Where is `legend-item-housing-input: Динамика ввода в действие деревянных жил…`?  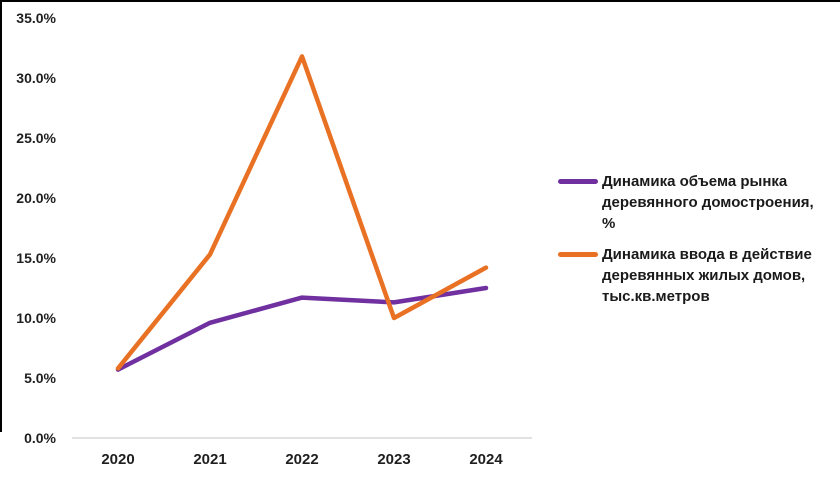 legend-item-housing-input: Динамика ввода в действие деревянных жил… is located at coordinates (696, 275).